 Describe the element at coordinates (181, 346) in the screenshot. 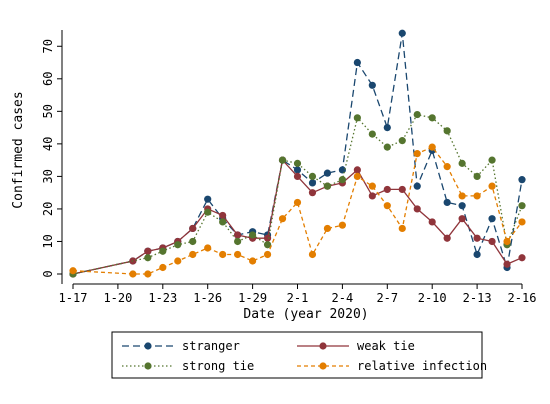

I see `legend-item: stranger` at that location.